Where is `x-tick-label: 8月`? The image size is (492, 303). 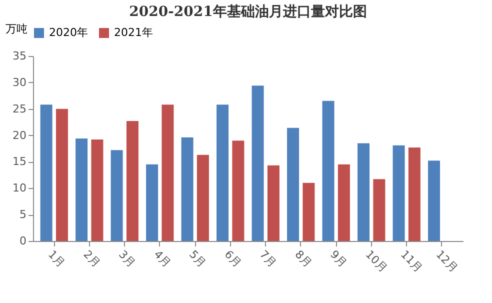
x-tick-label: 8月 is located at coordinates (303, 259).